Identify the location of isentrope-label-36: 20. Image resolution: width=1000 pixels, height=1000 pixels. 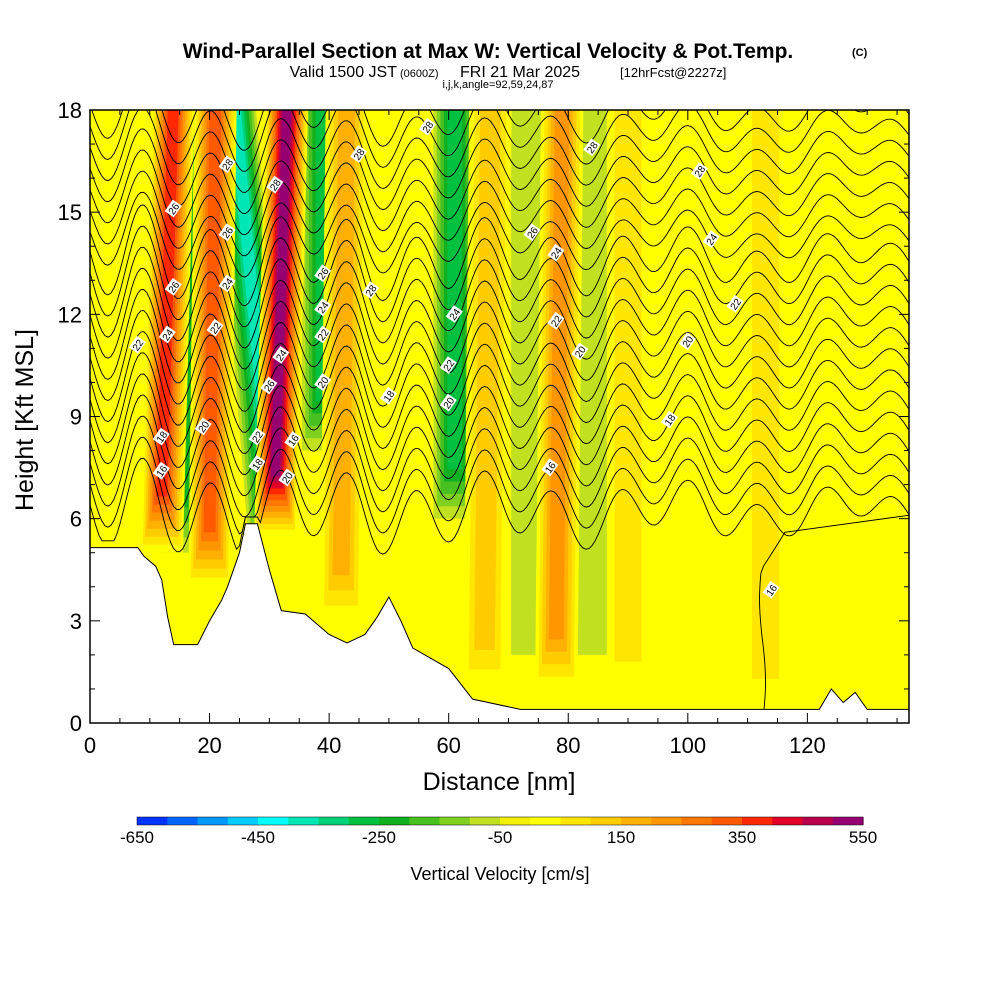
(287, 477).